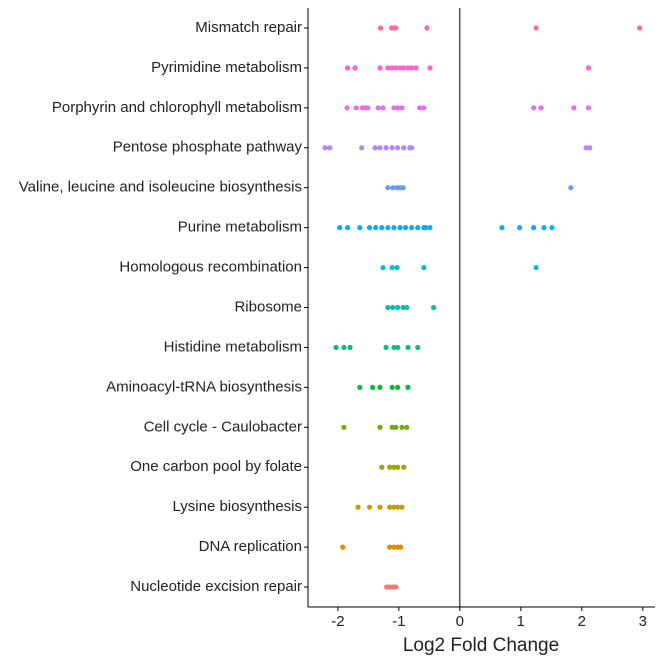 This screenshot has height=664, width=664. What do you see at coordinates (216, 586) in the screenshot?
I see `y-tick-label: Nucleotide excision repair` at bounding box center [216, 586].